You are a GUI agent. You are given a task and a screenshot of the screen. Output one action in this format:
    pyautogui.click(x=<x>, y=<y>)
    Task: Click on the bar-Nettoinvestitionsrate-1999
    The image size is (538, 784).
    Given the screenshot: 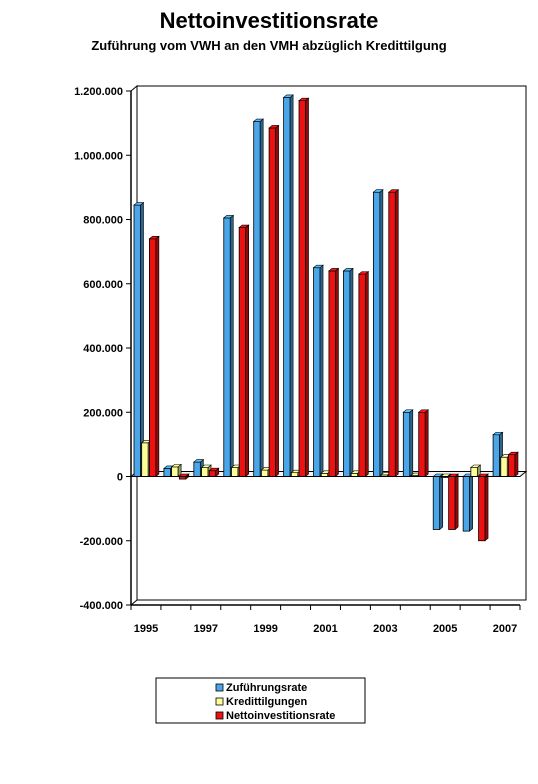 What is the action you would take?
    pyautogui.click(x=274, y=301)
    